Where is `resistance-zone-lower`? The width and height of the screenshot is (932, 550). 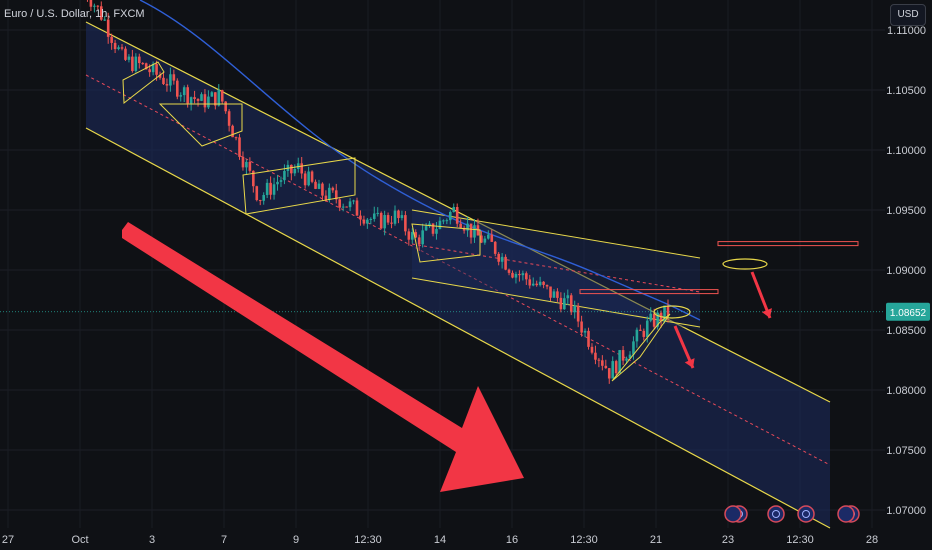
resistance-zone-lower is located at coordinates (649, 292).